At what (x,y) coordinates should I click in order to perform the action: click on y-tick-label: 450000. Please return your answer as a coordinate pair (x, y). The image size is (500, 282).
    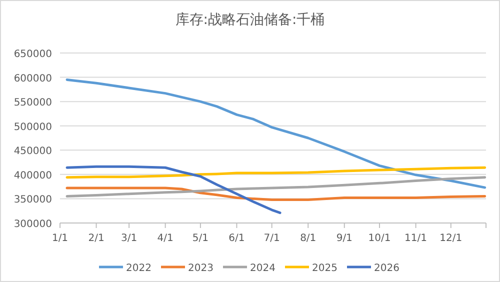
    Looking at the image, I should click on (33, 152).